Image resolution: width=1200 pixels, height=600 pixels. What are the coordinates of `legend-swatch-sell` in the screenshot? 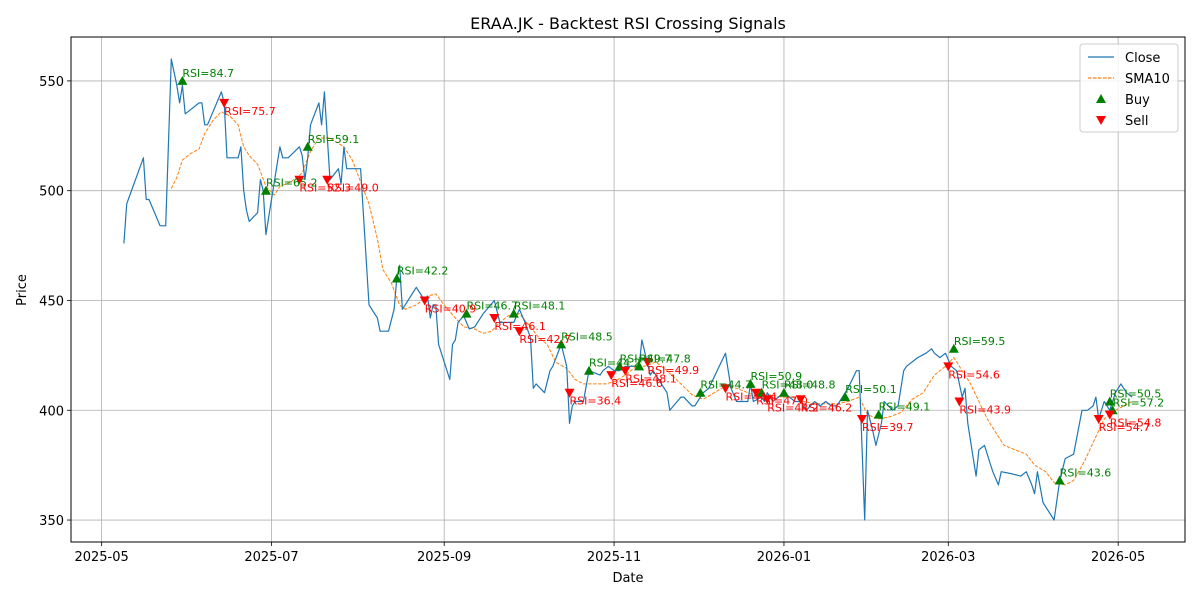 It's located at (1101, 120).